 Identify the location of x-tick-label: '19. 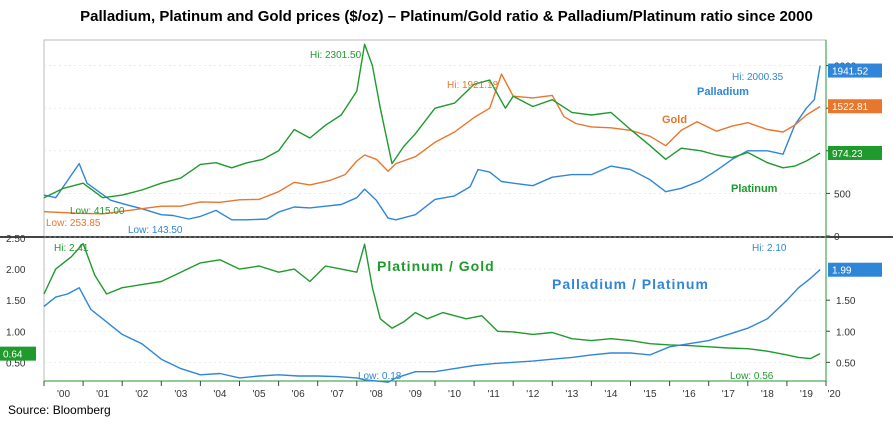
(806, 394).